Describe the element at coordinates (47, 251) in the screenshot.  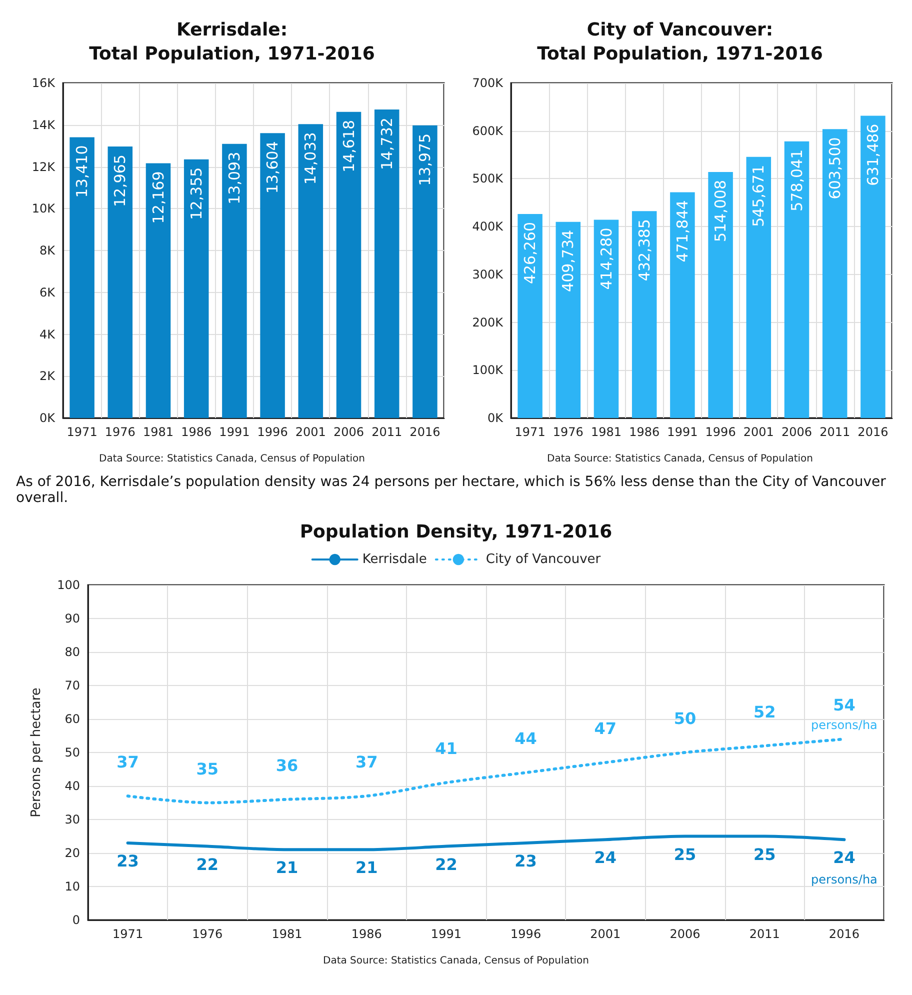
I see `y-tick-label: 8K` at that location.